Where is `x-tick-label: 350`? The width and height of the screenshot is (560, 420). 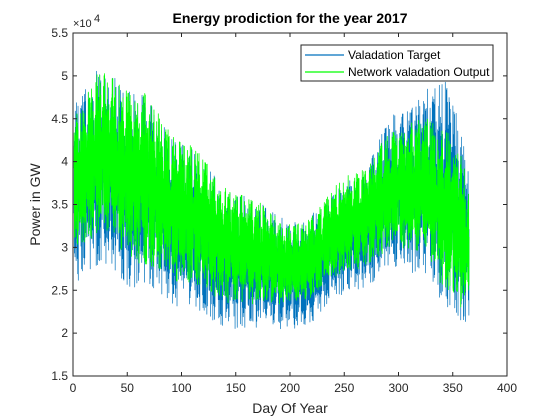 x-tick-label: 350 is located at coordinates (453, 388).